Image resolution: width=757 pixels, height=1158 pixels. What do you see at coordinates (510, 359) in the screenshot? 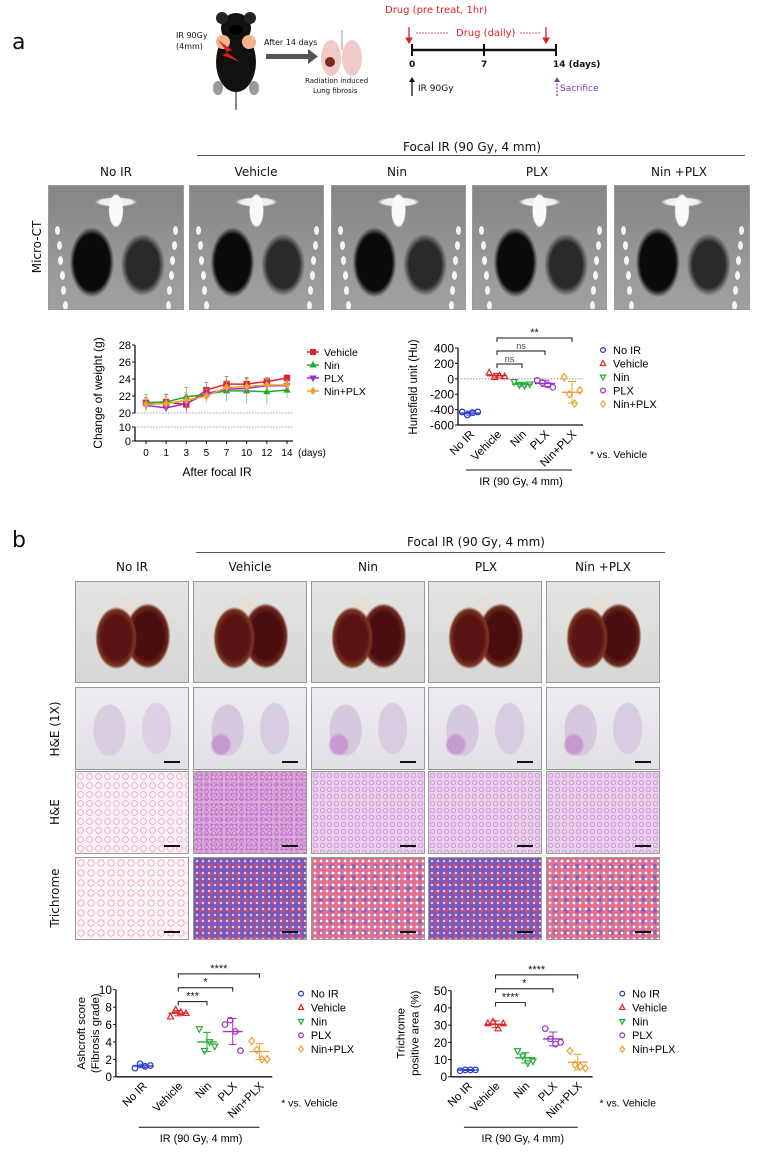
I see `significance-label: ns` at bounding box center [510, 359].